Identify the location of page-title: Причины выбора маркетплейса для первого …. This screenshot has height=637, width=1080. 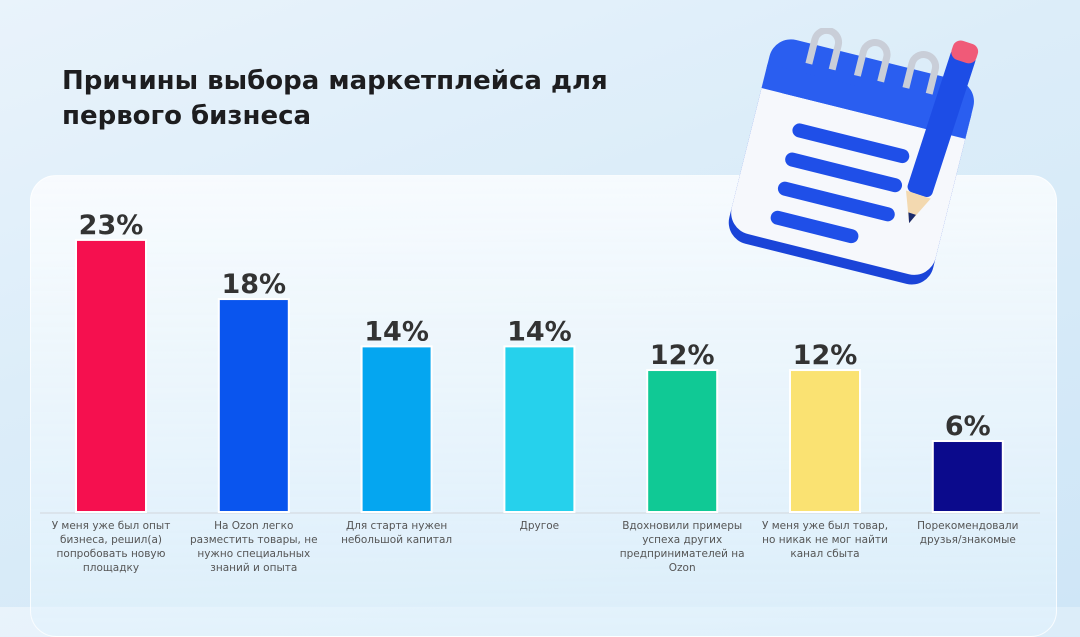
(335, 98).